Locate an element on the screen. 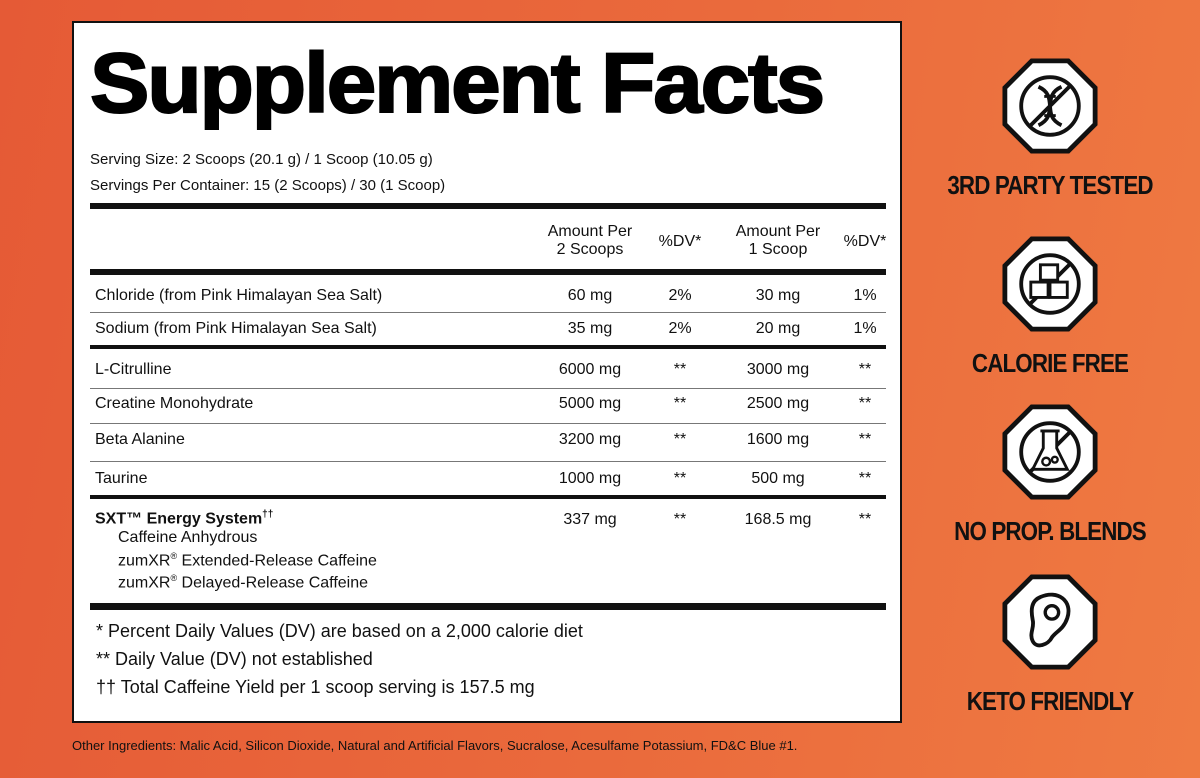  amount-1-scoop: 168.5 mg is located at coordinates (778, 519).